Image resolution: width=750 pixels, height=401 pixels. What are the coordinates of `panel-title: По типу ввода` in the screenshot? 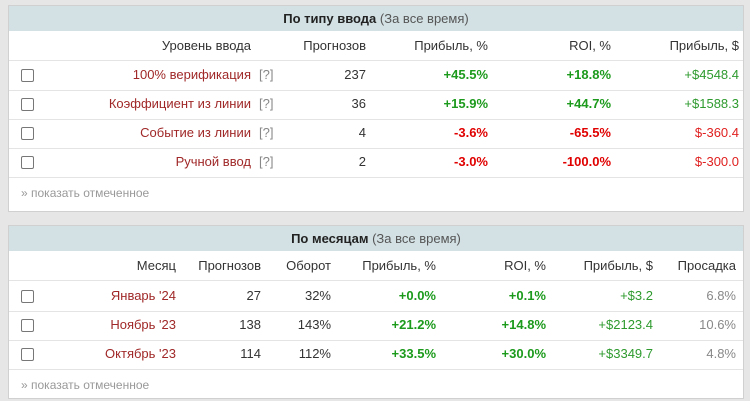 It's located at (330, 18).